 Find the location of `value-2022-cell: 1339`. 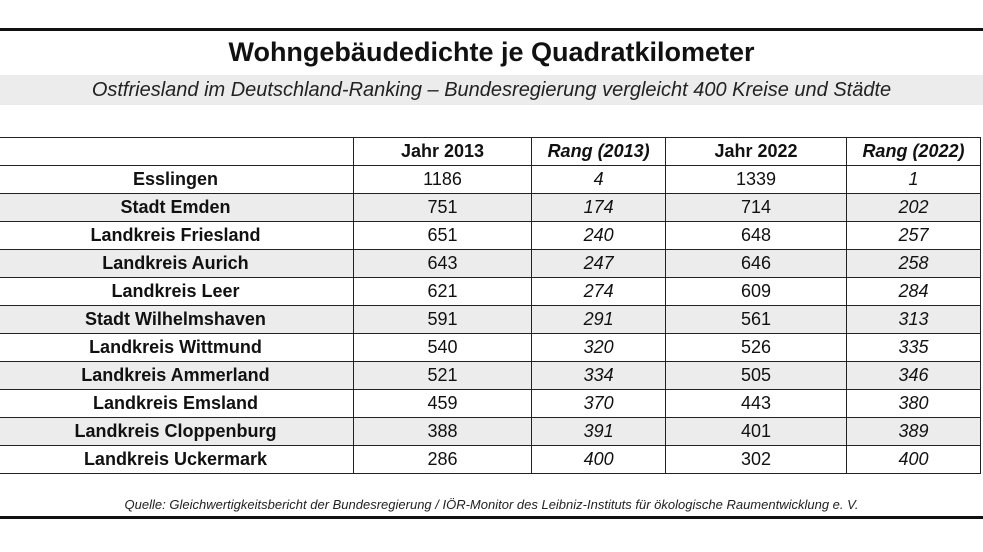

value-2022-cell: 1339 is located at coordinates (756, 179).